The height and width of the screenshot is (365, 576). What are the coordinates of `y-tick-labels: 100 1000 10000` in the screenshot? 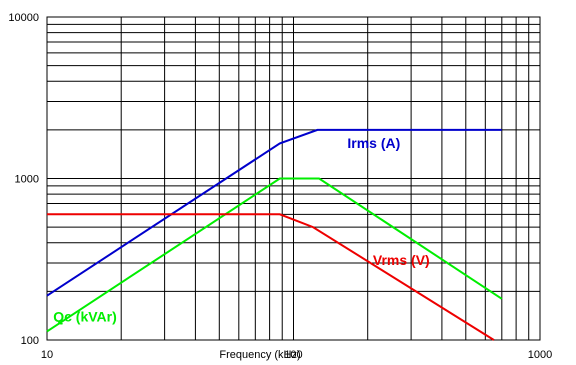 It's located at (23, 179).